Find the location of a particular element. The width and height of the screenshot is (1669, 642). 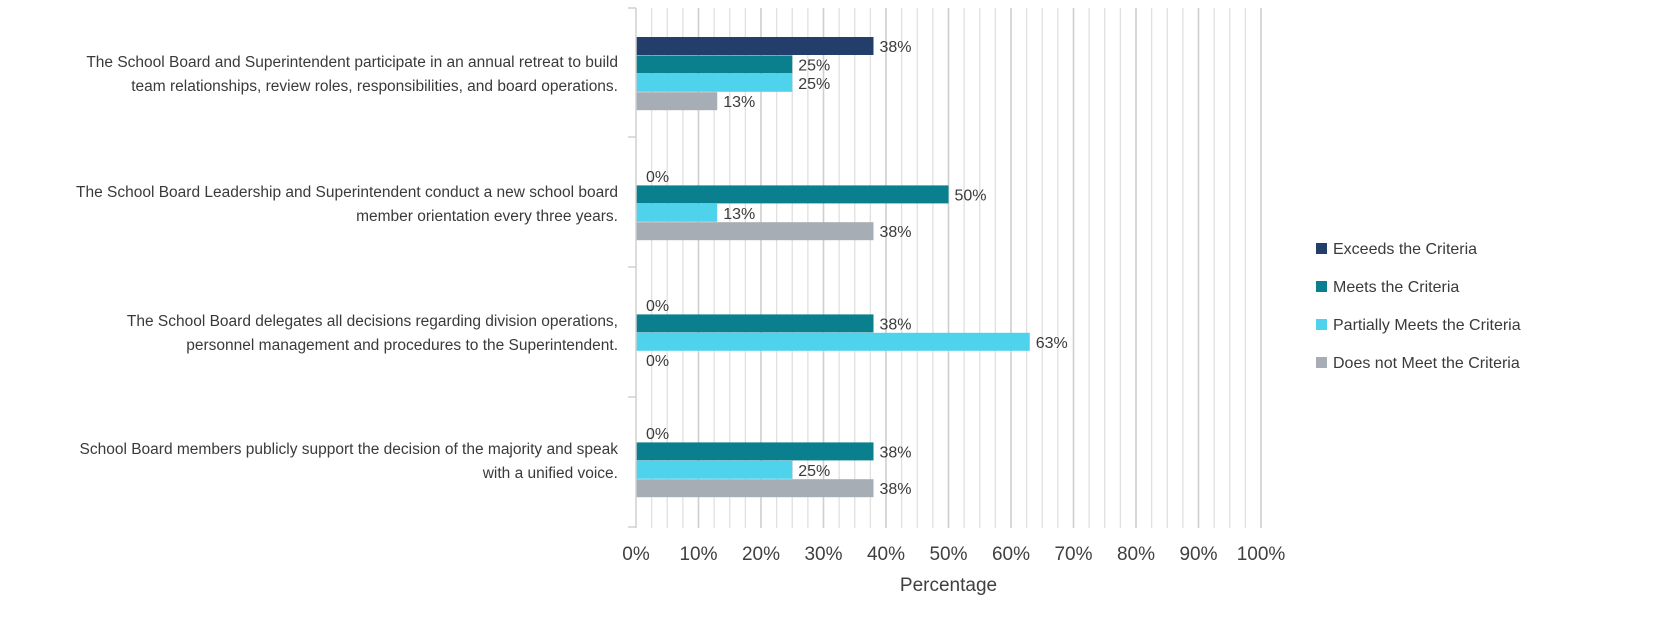

data-label: 63% is located at coordinates (1052, 343).